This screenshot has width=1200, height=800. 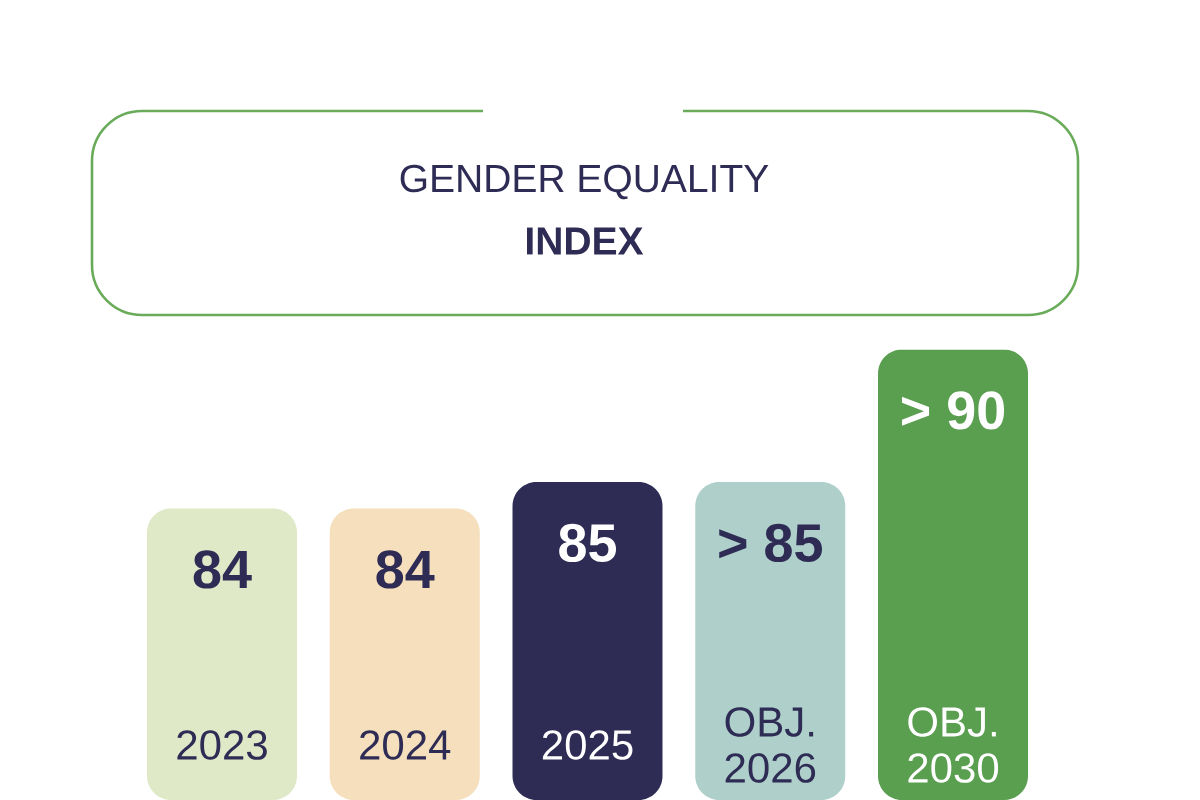 I want to click on data-label: > 90, so click(x=953, y=410).